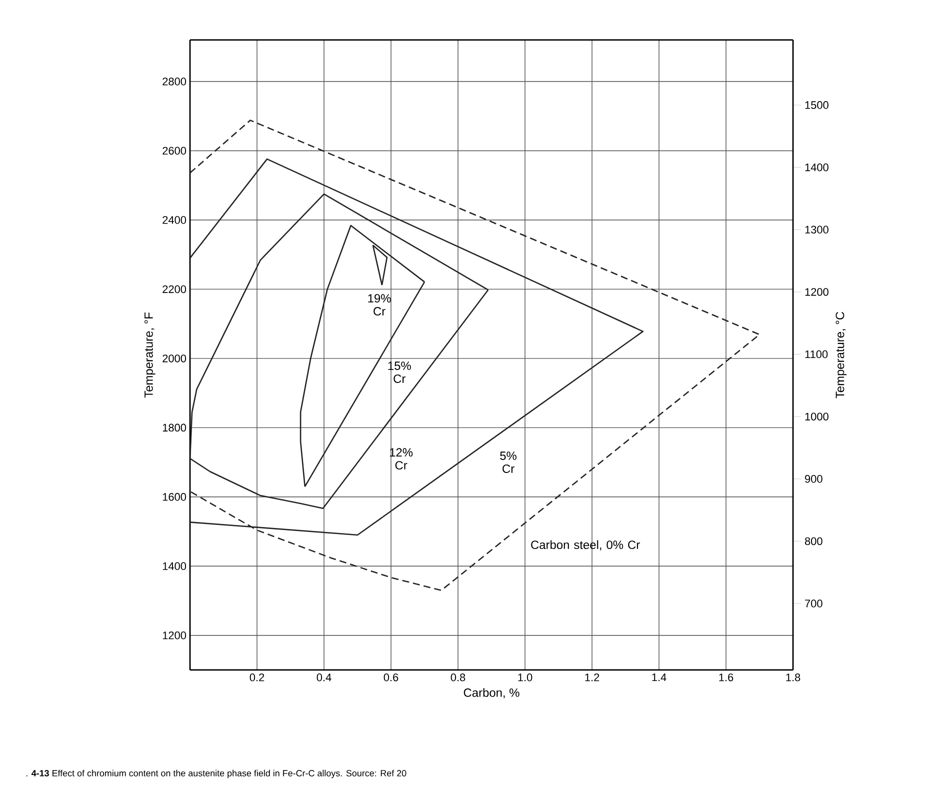 The width and height of the screenshot is (949, 794). Describe the element at coordinates (813, 604) in the screenshot. I see `y2-tick-label: 700` at that location.